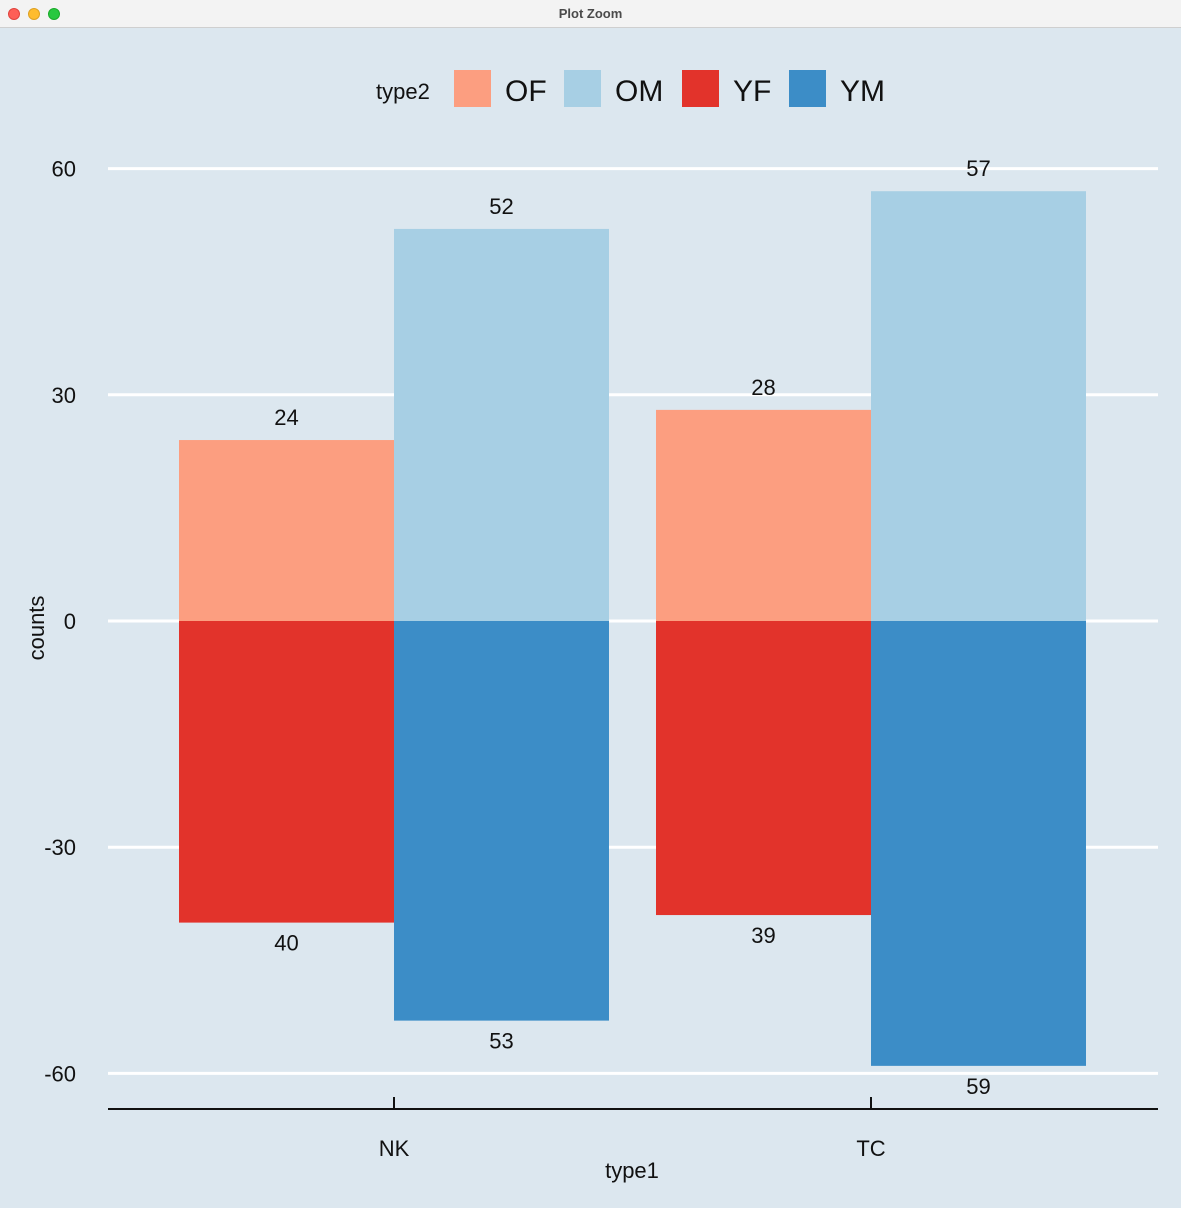 This screenshot has width=1181, height=1208. What do you see at coordinates (60, 847) in the screenshot?
I see `y-tick-label: -30` at bounding box center [60, 847].